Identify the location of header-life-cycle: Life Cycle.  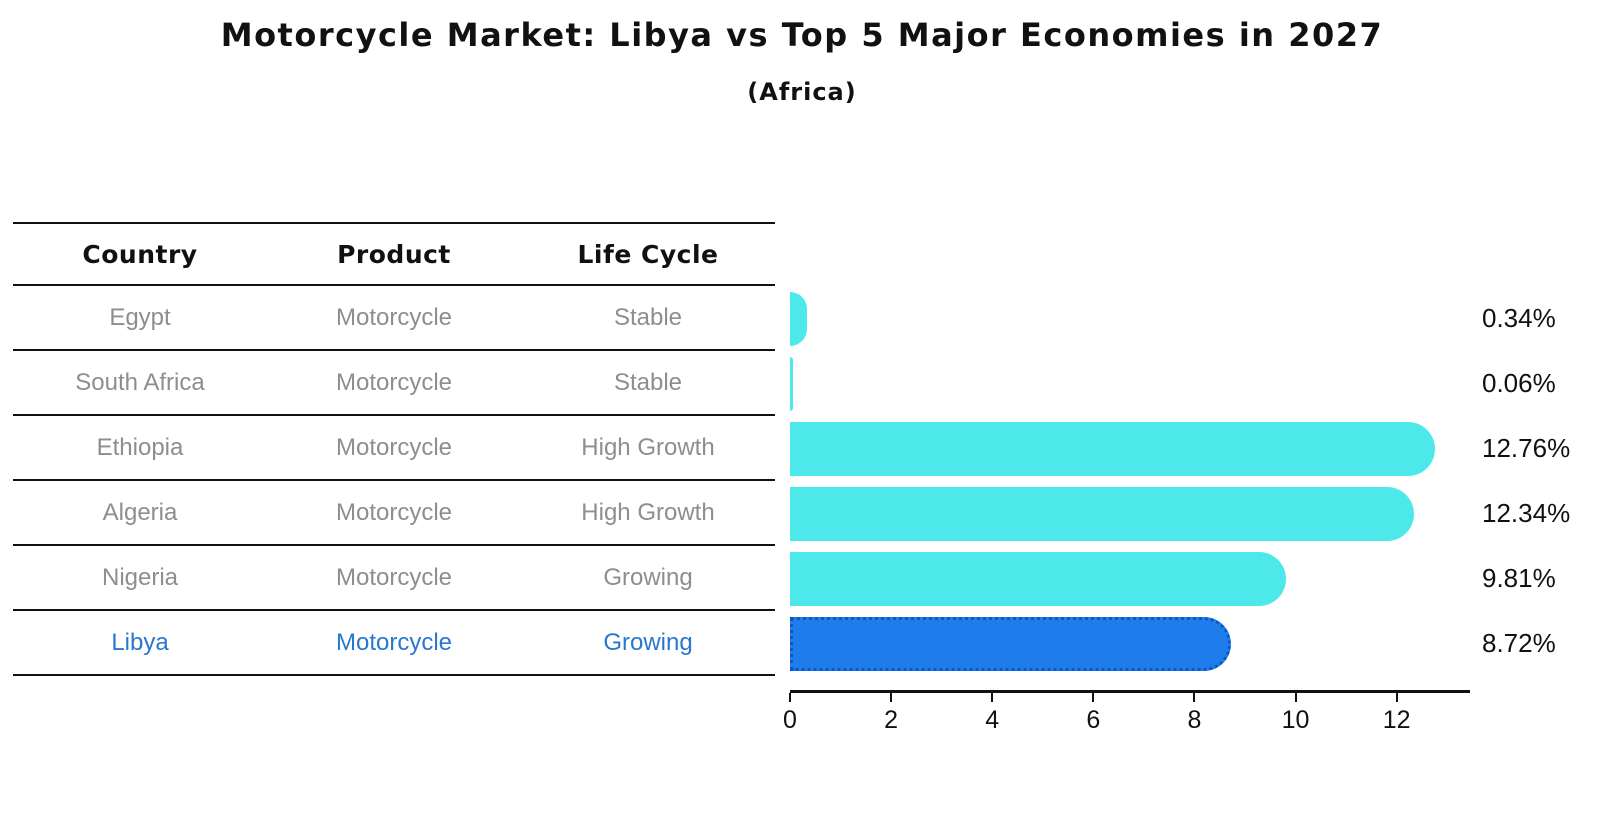
(648, 254).